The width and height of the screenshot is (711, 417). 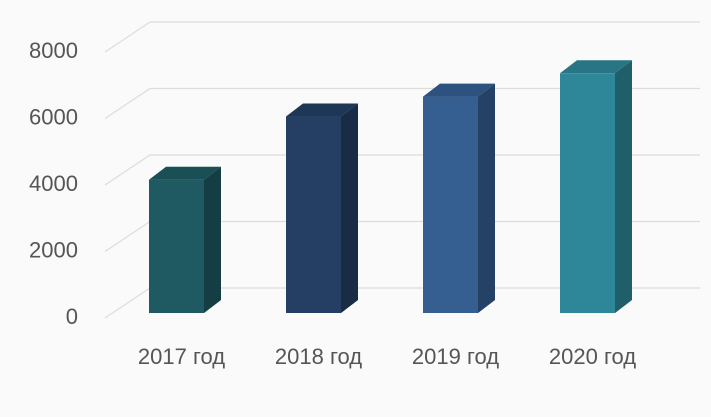 I want to click on y-tick-label: 4000, so click(x=53, y=183).